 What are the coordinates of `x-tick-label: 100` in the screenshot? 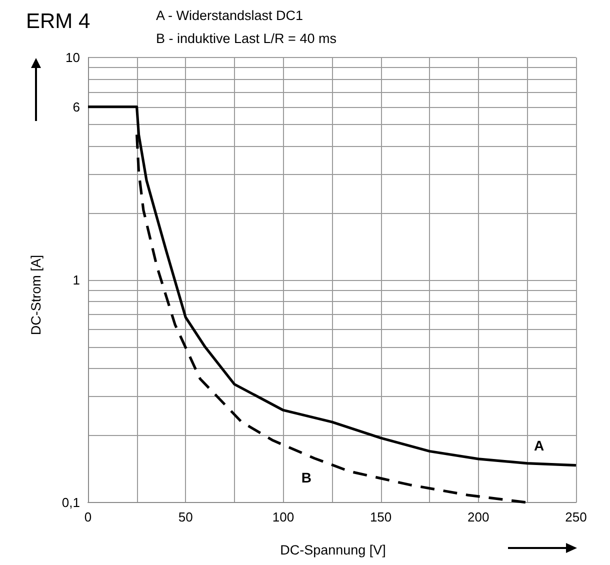 It's located at (283, 517).